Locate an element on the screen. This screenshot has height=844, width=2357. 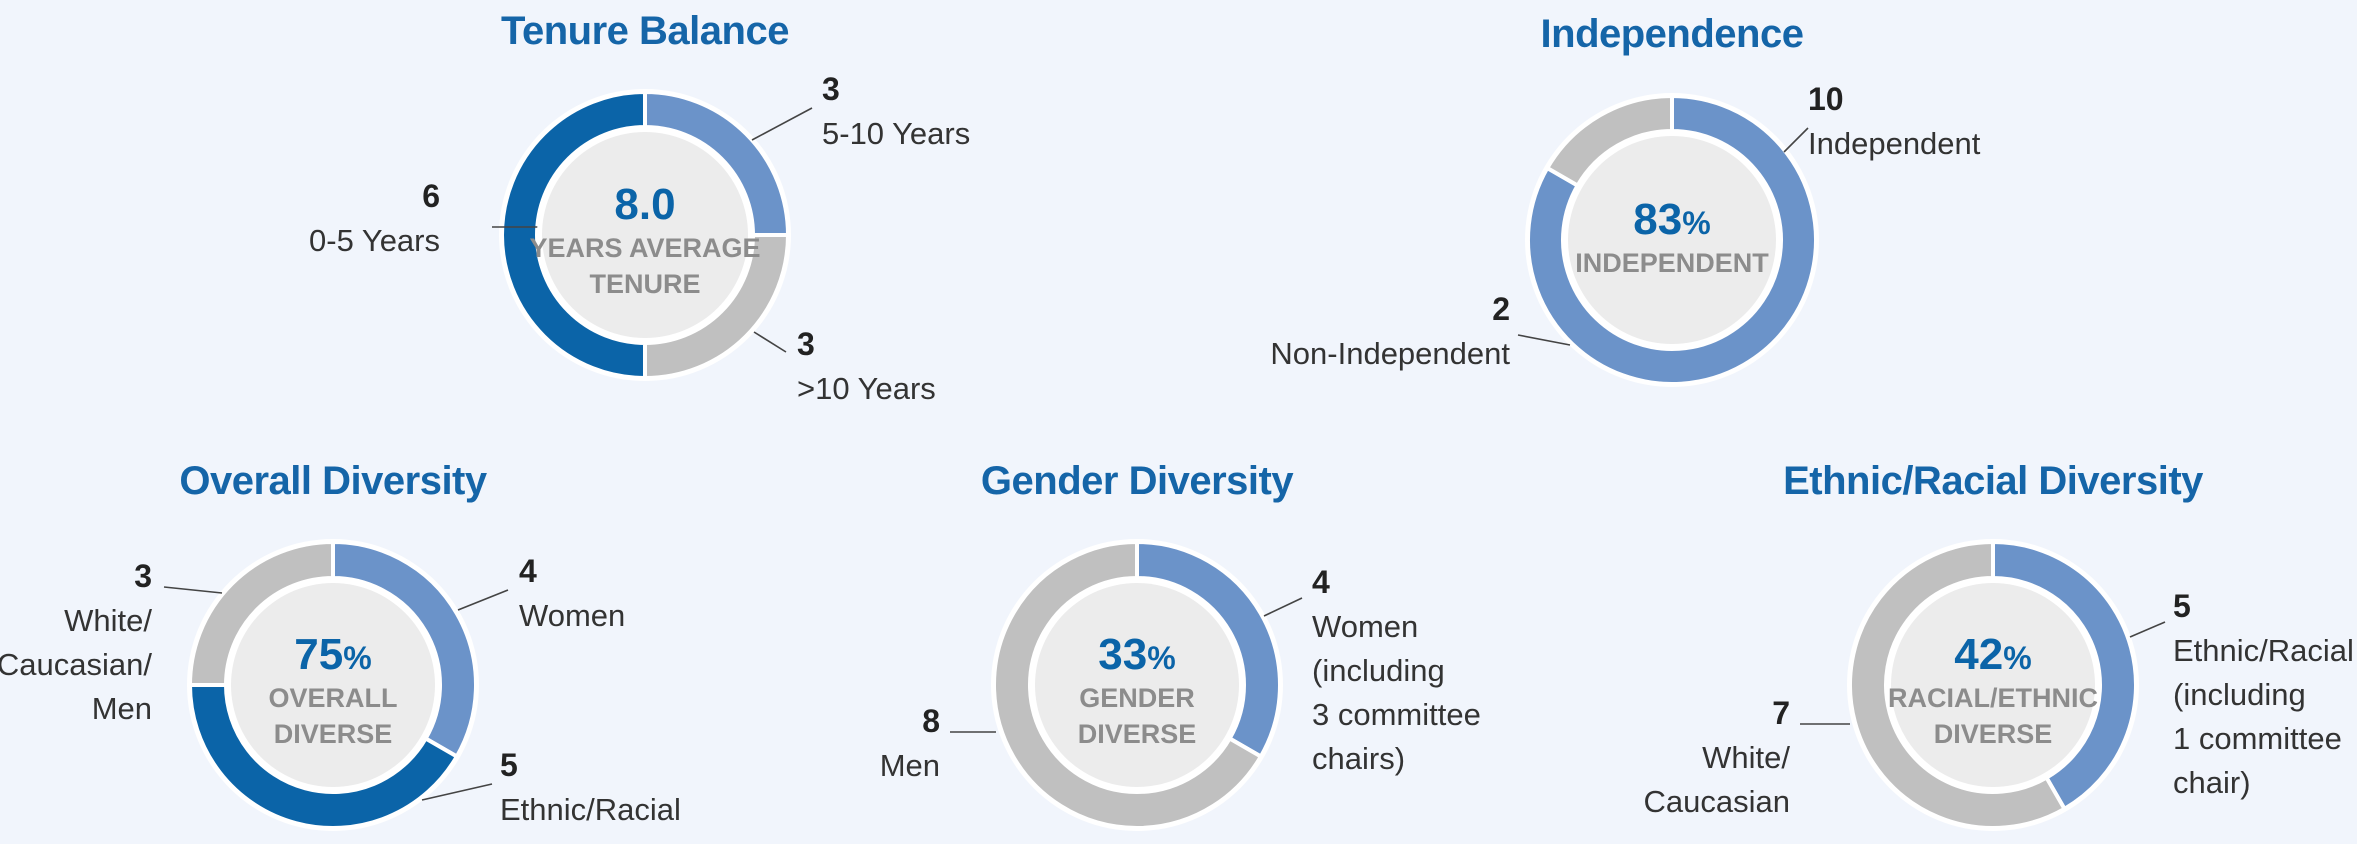
slice-label: 1 committee is located at coordinates (2257, 738).